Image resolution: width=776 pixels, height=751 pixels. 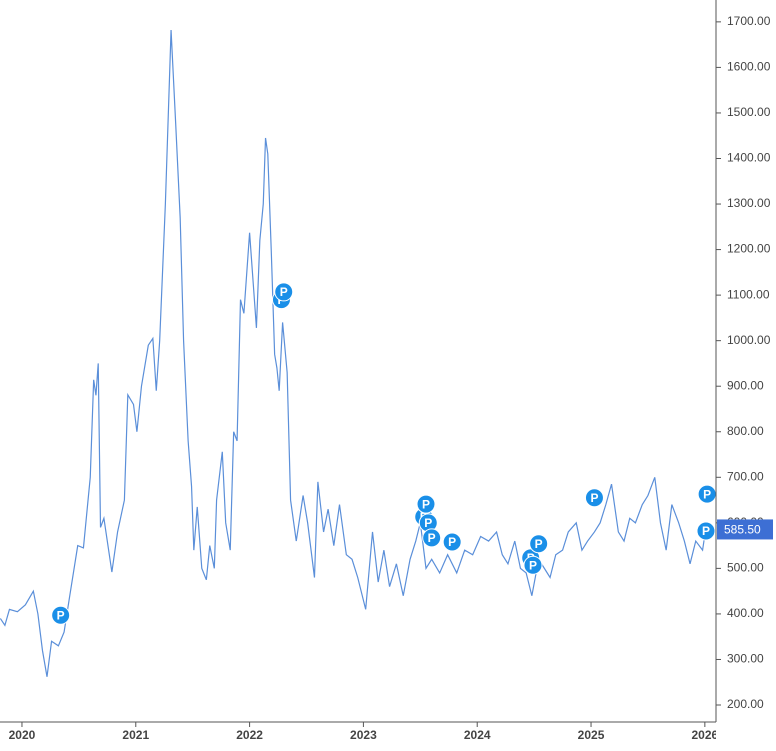 What do you see at coordinates (135, 735) in the screenshot?
I see `x-tick-label: 2021` at bounding box center [135, 735].